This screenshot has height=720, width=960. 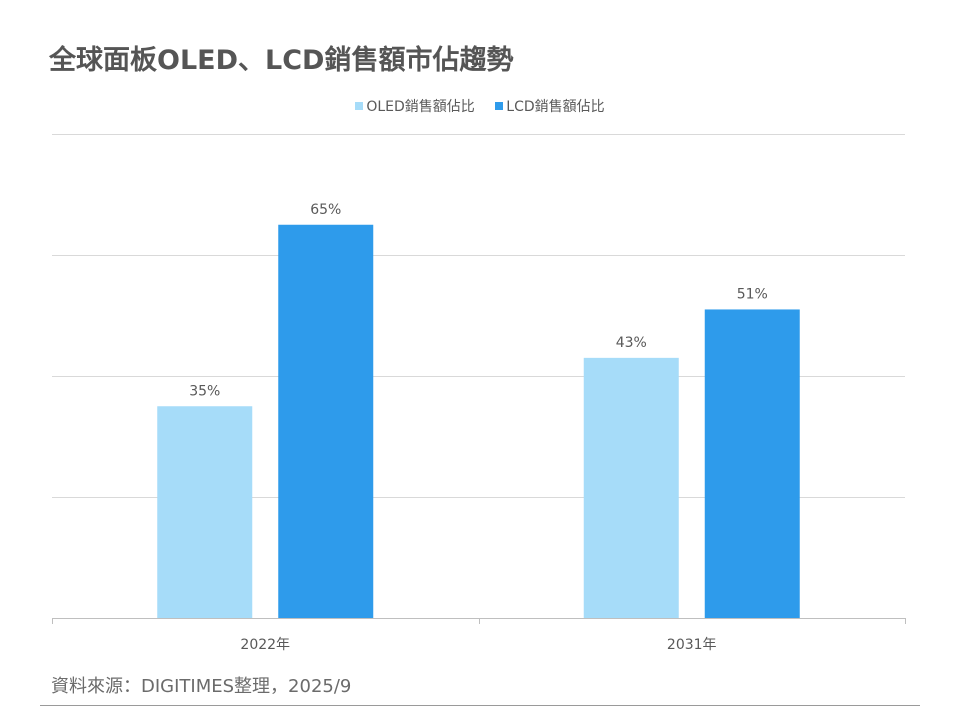 I want to click on chart-title: 全球面板OLED、LCD銷售額市佔趨勢, so click(x=281, y=60).